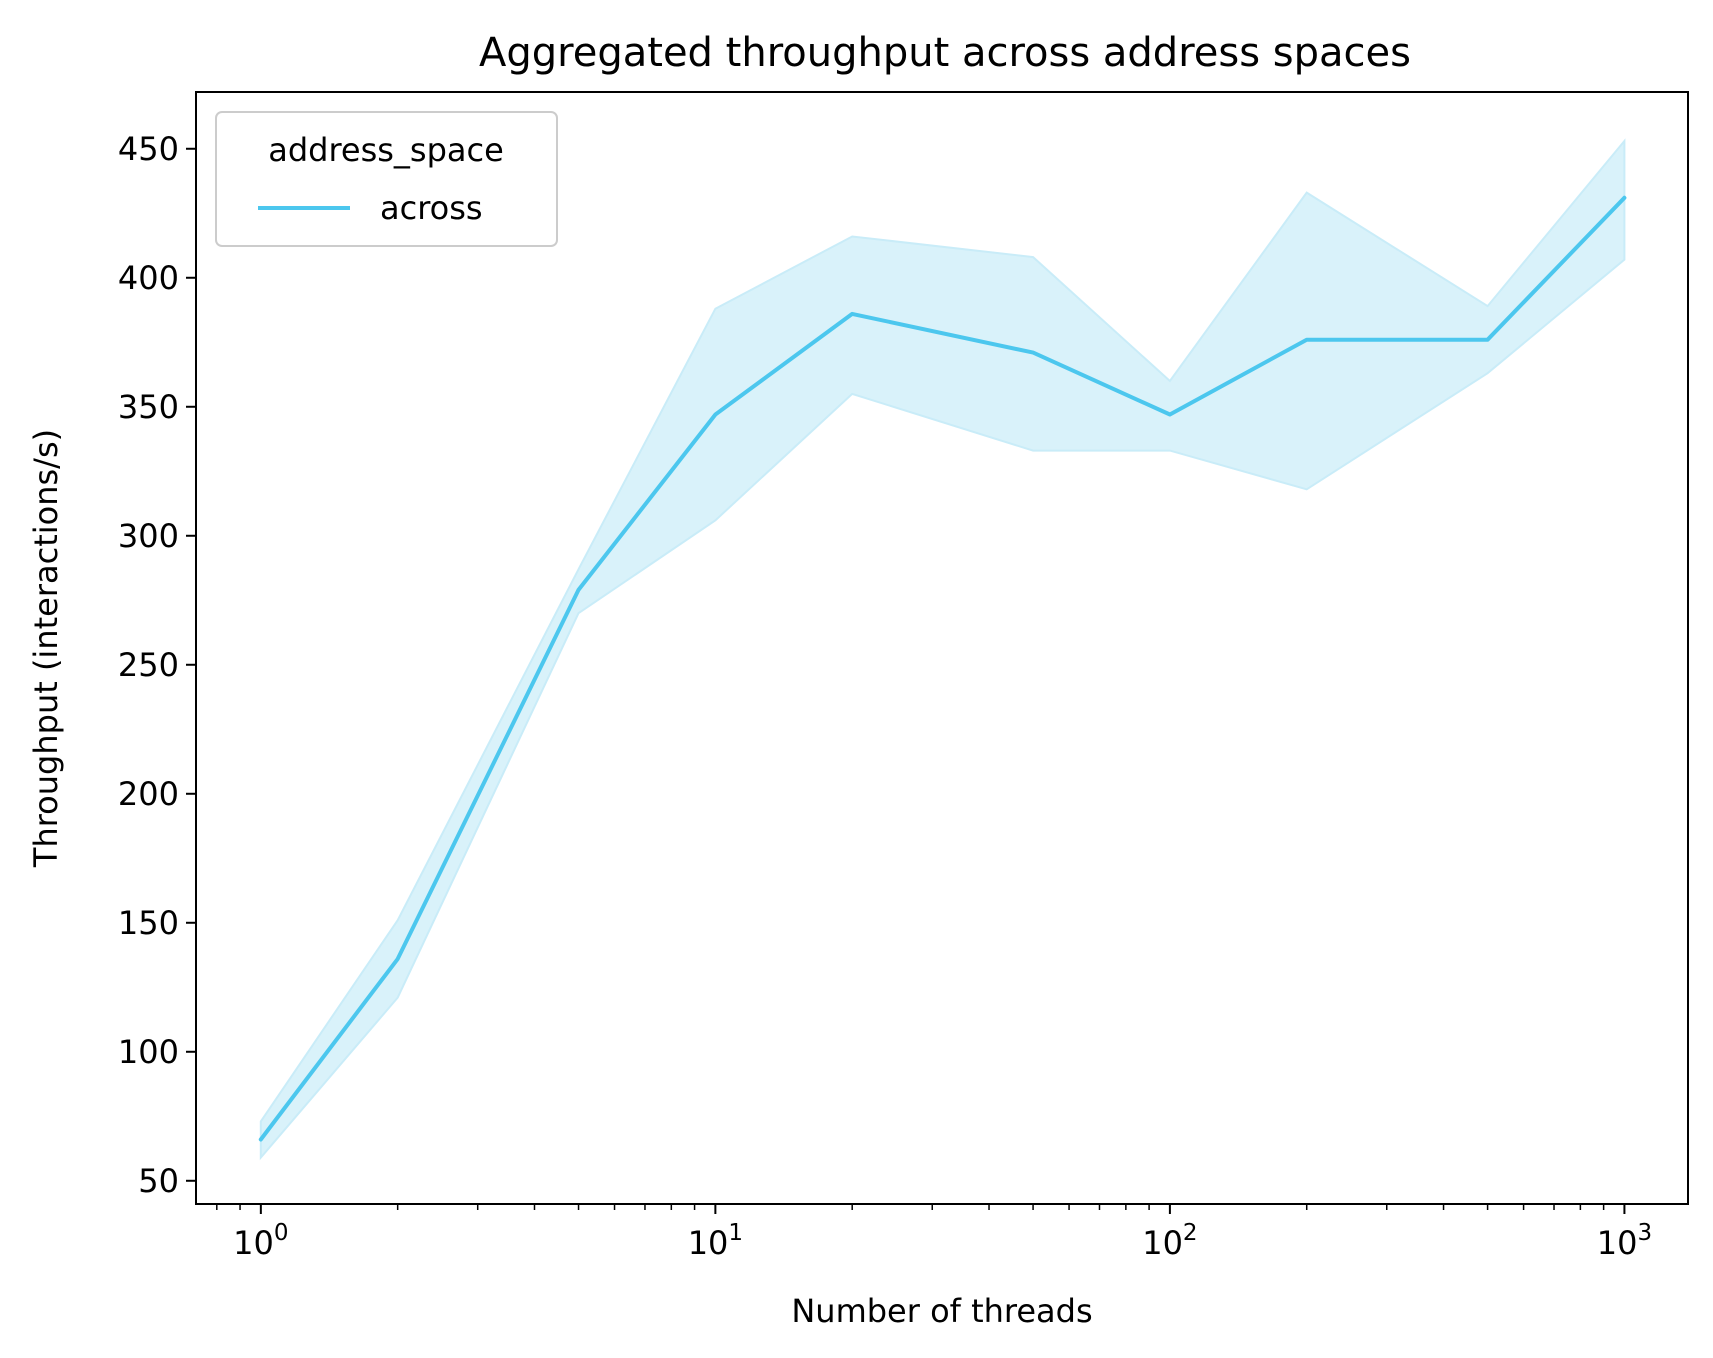  Describe the element at coordinates (386, 150) in the screenshot. I see `legend-title: address_space` at that location.